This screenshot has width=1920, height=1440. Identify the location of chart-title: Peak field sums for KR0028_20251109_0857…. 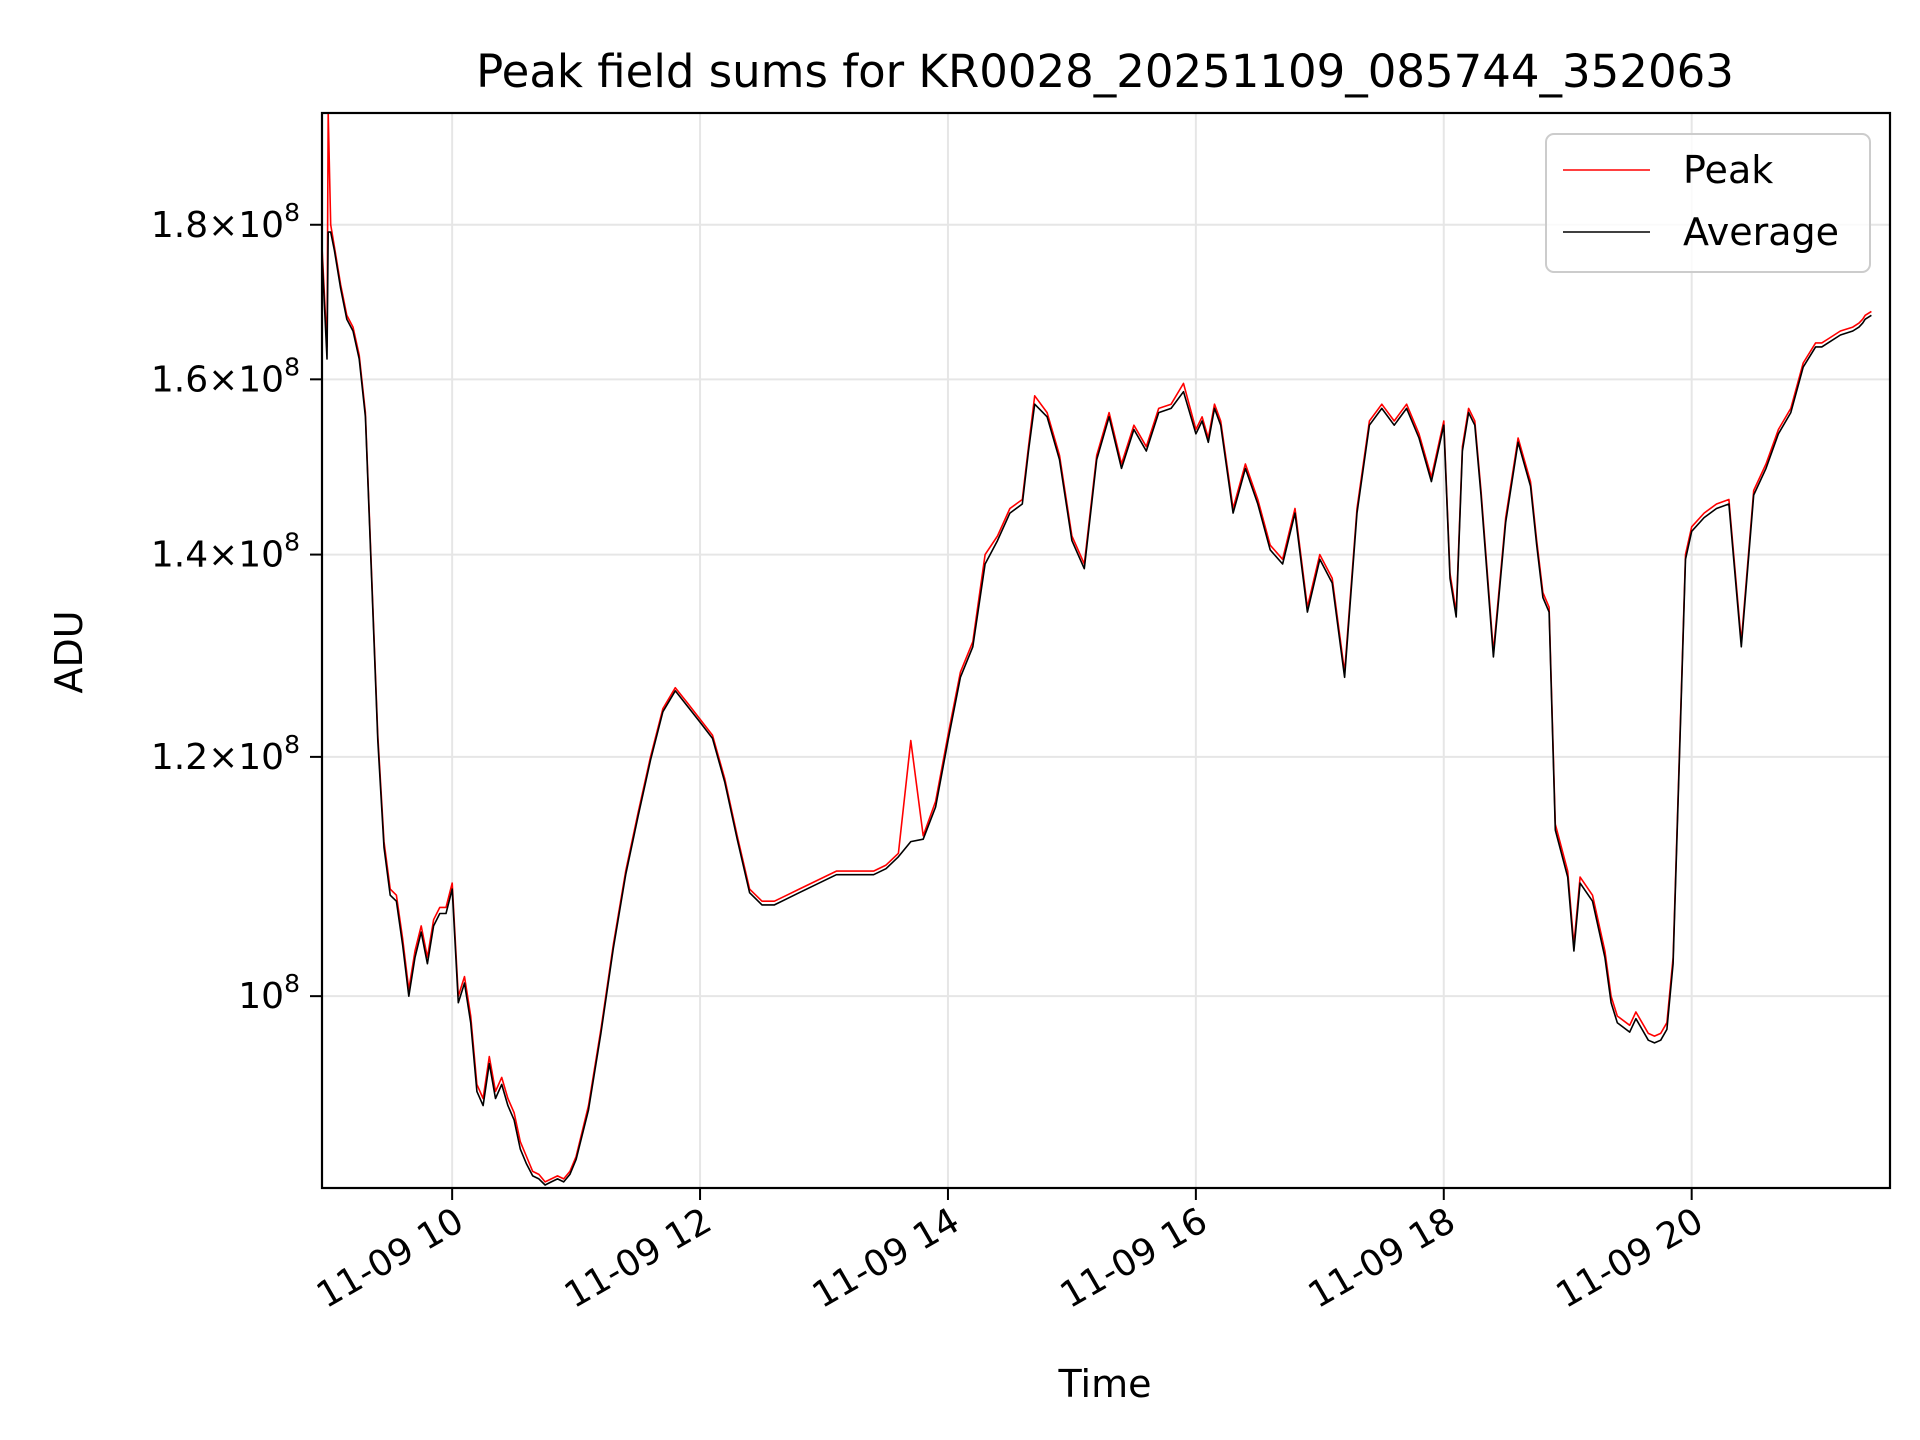
(1105, 71).